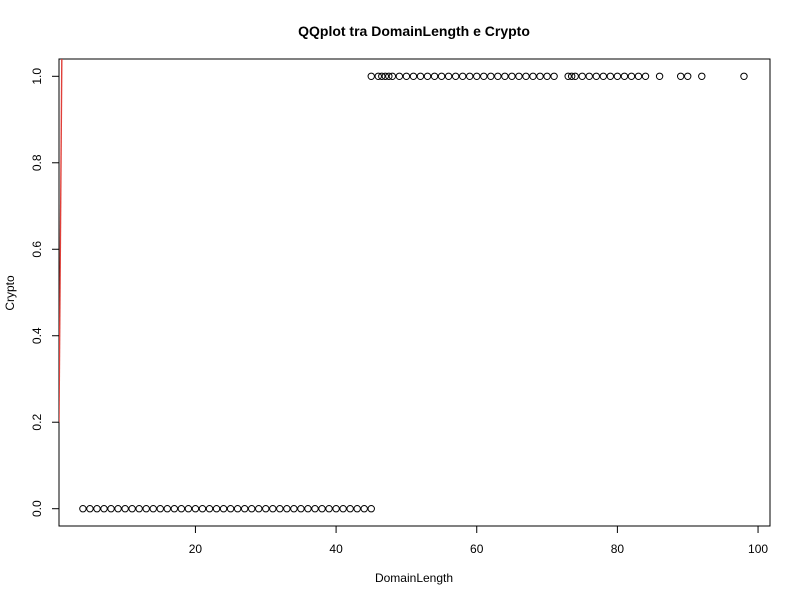 This screenshot has height=600, width=800. What do you see at coordinates (196, 549) in the screenshot?
I see `x-tick-label: 20` at bounding box center [196, 549].